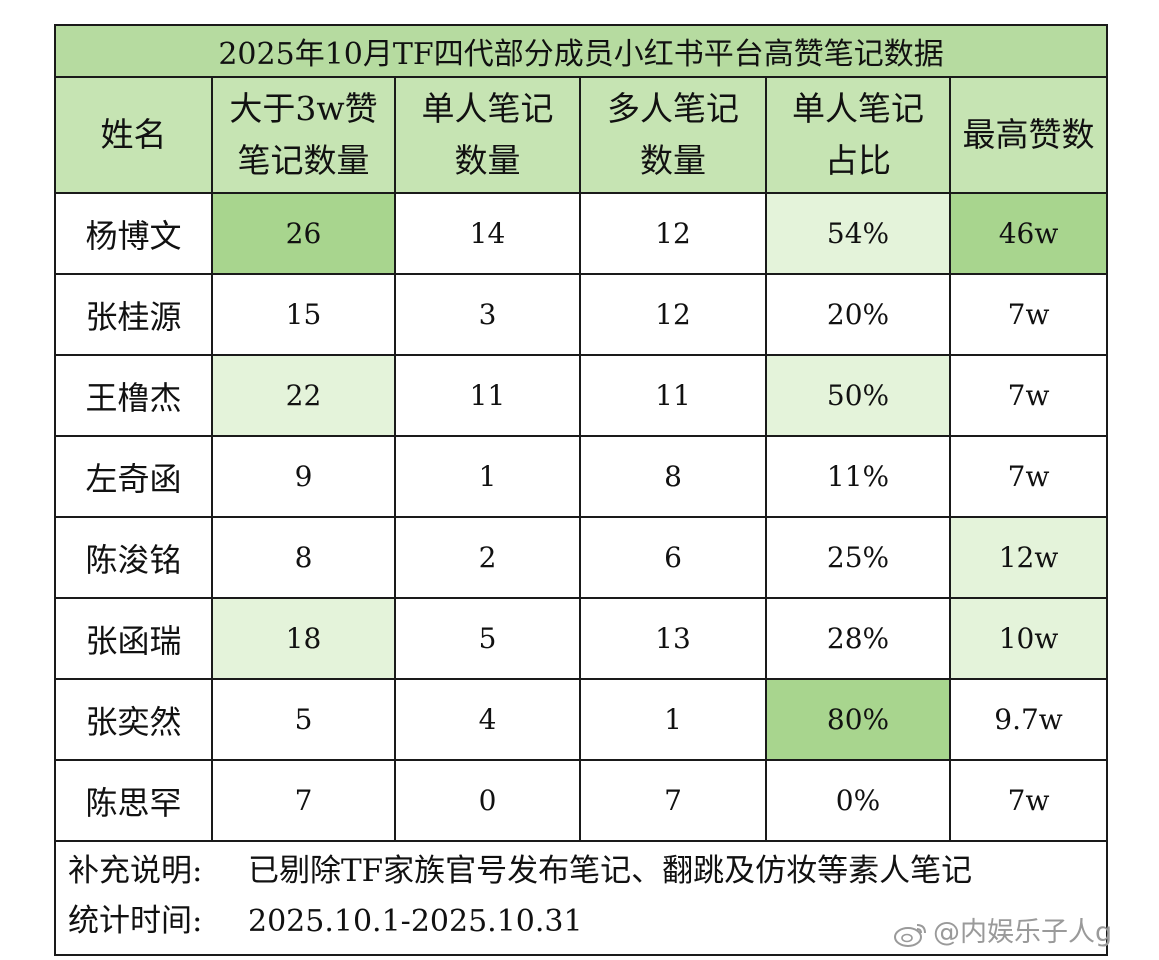  I want to click on cell-solo: 1, so click(487, 476).